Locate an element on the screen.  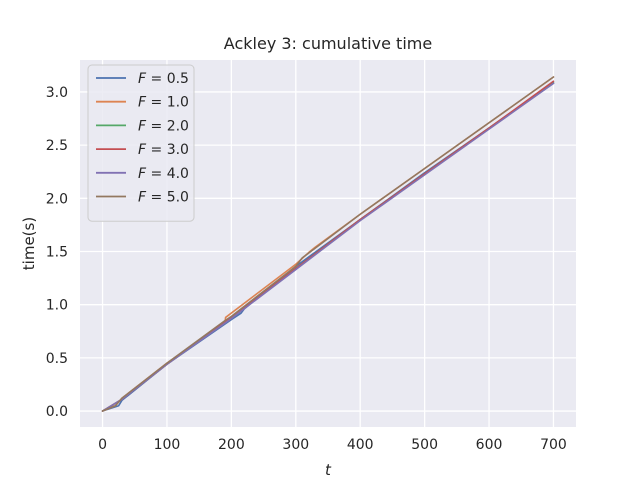
legend-label: F = 2.0 is located at coordinates (163, 126).